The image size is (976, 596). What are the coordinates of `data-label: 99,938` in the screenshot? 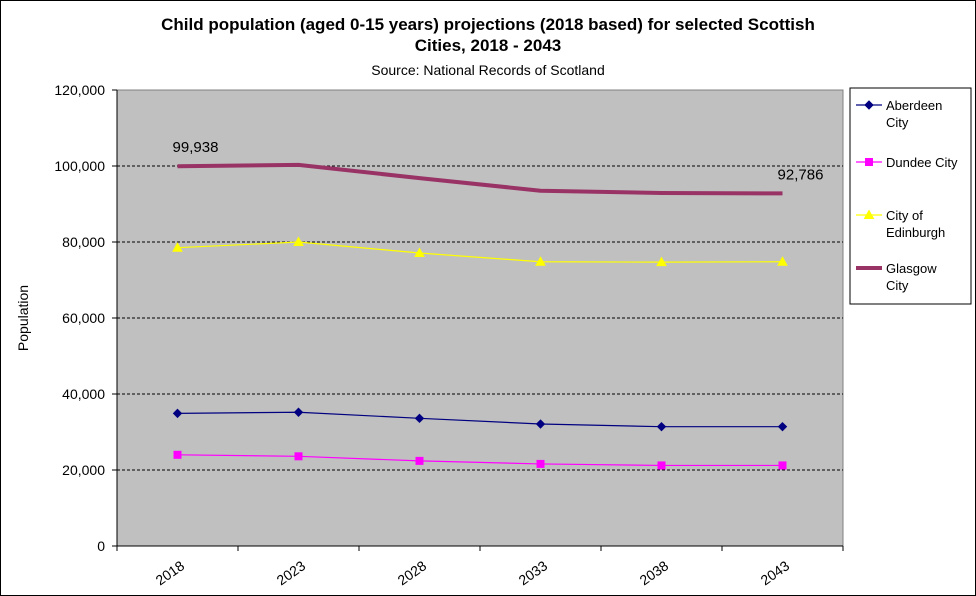 It's located at (196, 147).